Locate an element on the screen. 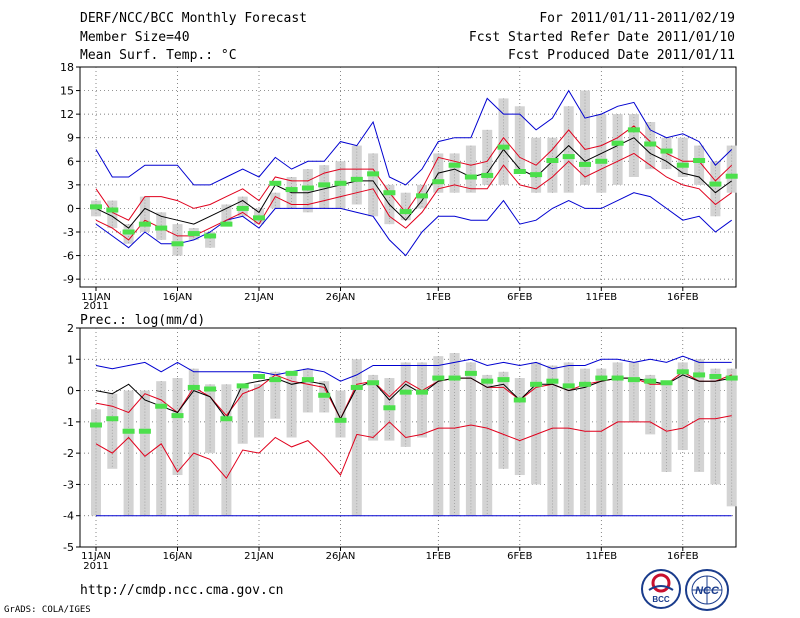 The width and height of the screenshot is (800, 618). prec-ytick-label: -3 is located at coordinates (68, 484).